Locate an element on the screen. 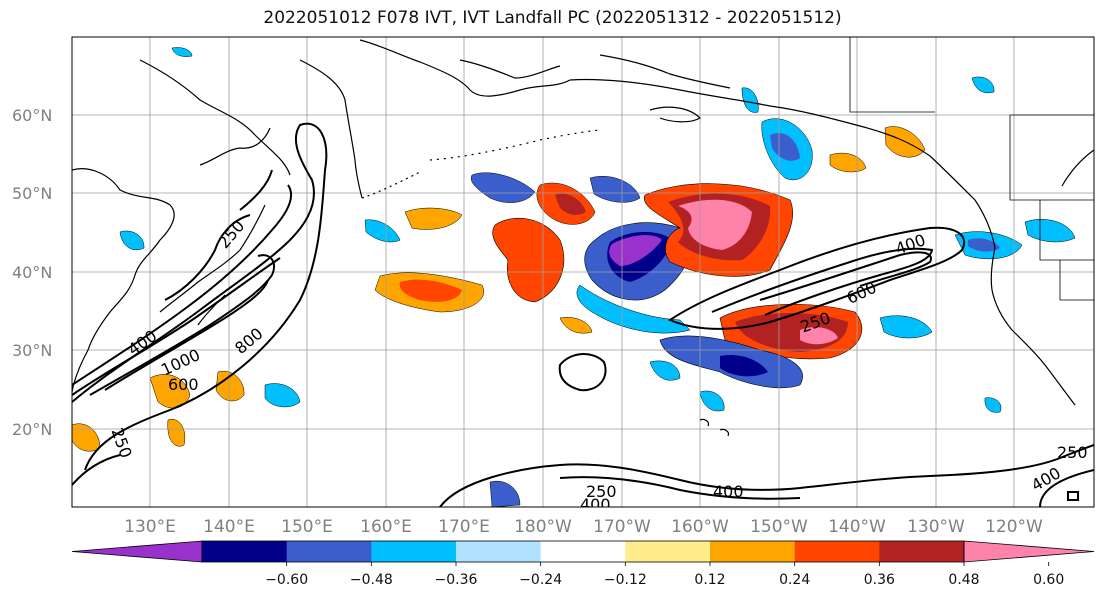 This screenshot has height=601, width=1105. lon-label: 150°W is located at coordinates (779, 527).